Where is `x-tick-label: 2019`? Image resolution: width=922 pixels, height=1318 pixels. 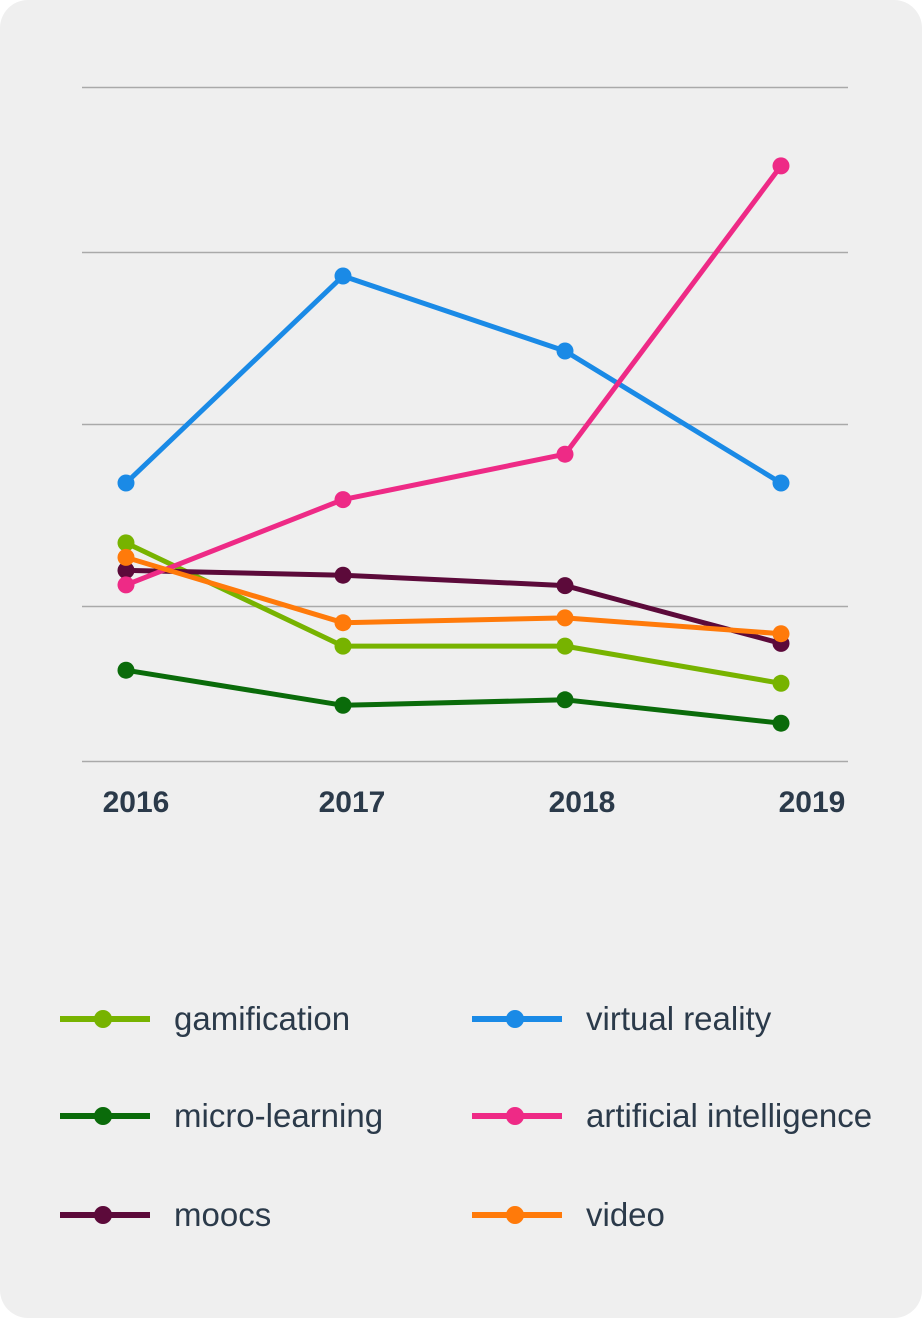
x-tick-label: 2019 is located at coordinates (812, 802).